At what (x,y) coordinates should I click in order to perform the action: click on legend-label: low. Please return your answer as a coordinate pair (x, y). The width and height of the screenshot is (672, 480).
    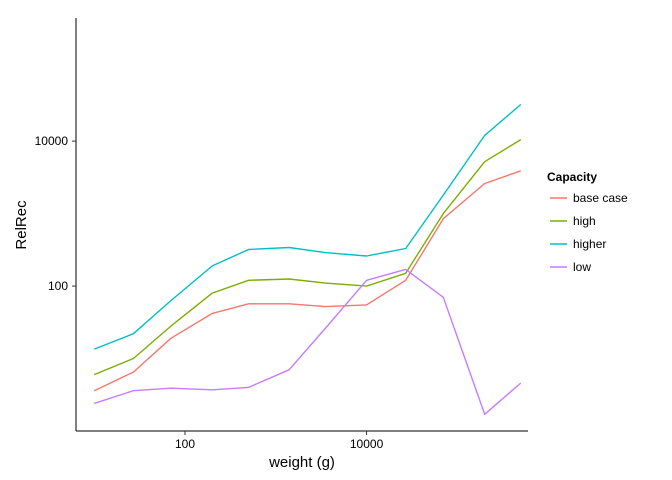
    Looking at the image, I should click on (582, 267).